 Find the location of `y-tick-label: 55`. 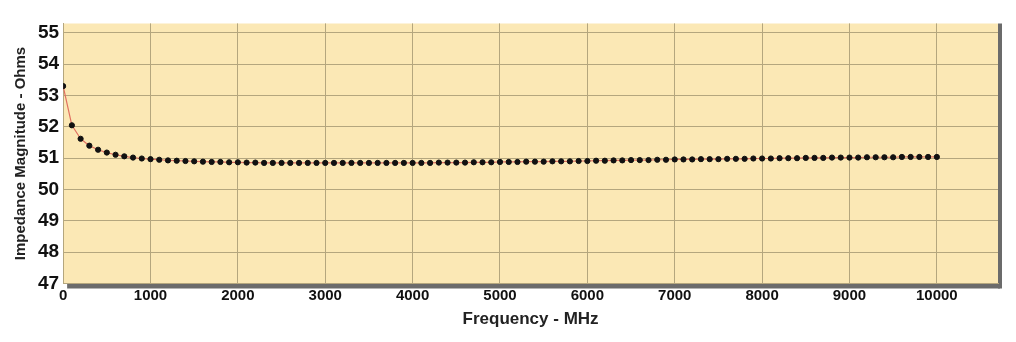

y-tick-label: 55 is located at coordinates (48, 32).